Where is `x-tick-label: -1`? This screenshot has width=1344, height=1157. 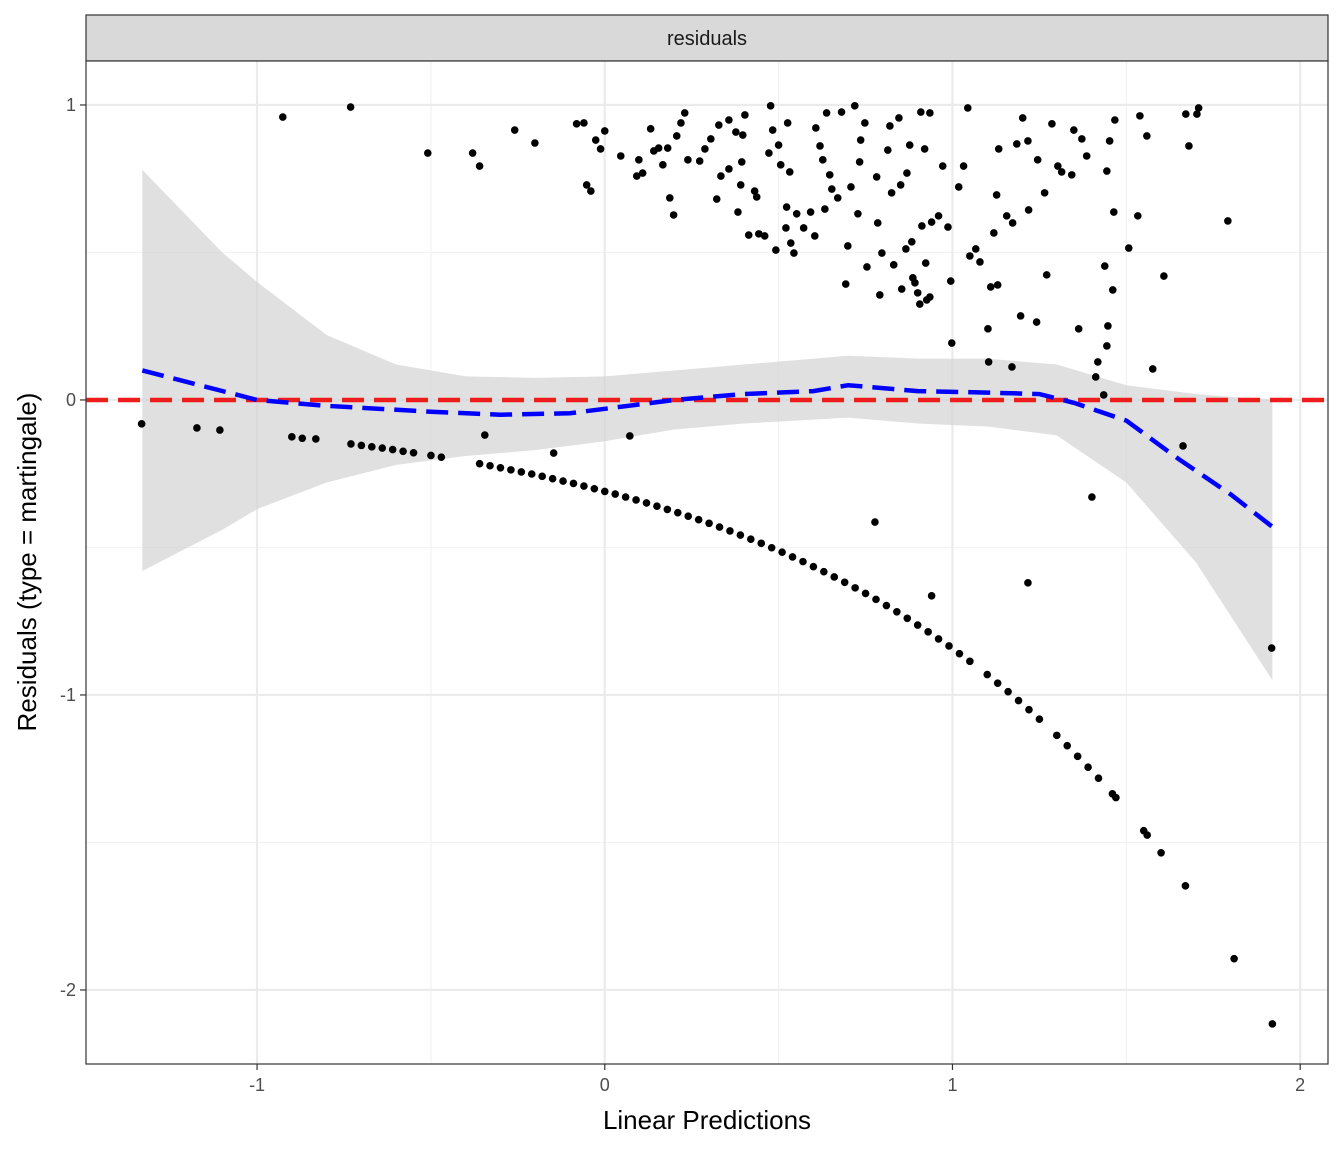
x-tick-label: -1 is located at coordinates (257, 1085).